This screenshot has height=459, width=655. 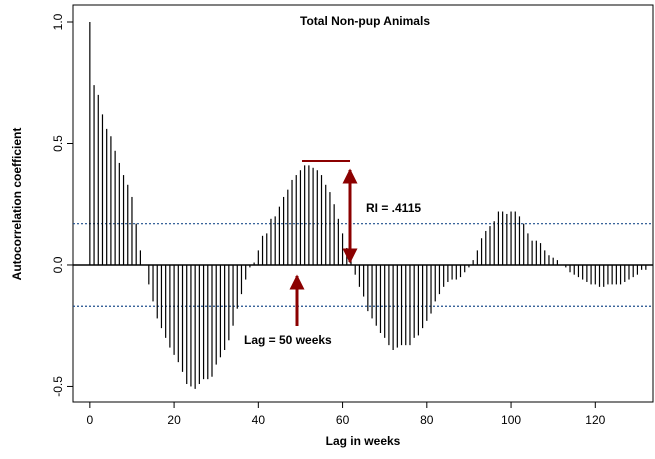 What do you see at coordinates (58, 21) in the screenshot?
I see `y-tick-label: 1.0` at bounding box center [58, 21].